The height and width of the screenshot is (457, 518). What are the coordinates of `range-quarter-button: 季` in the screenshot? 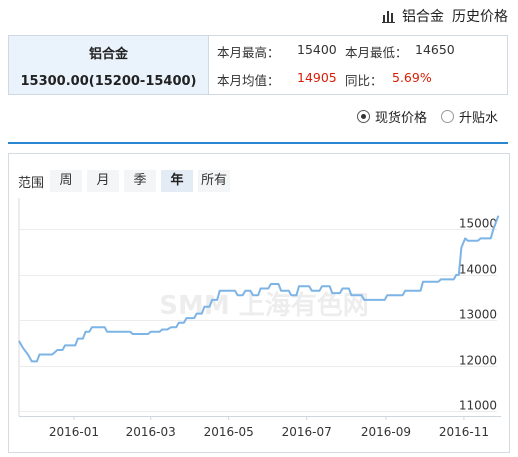 It's located at (140, 181).